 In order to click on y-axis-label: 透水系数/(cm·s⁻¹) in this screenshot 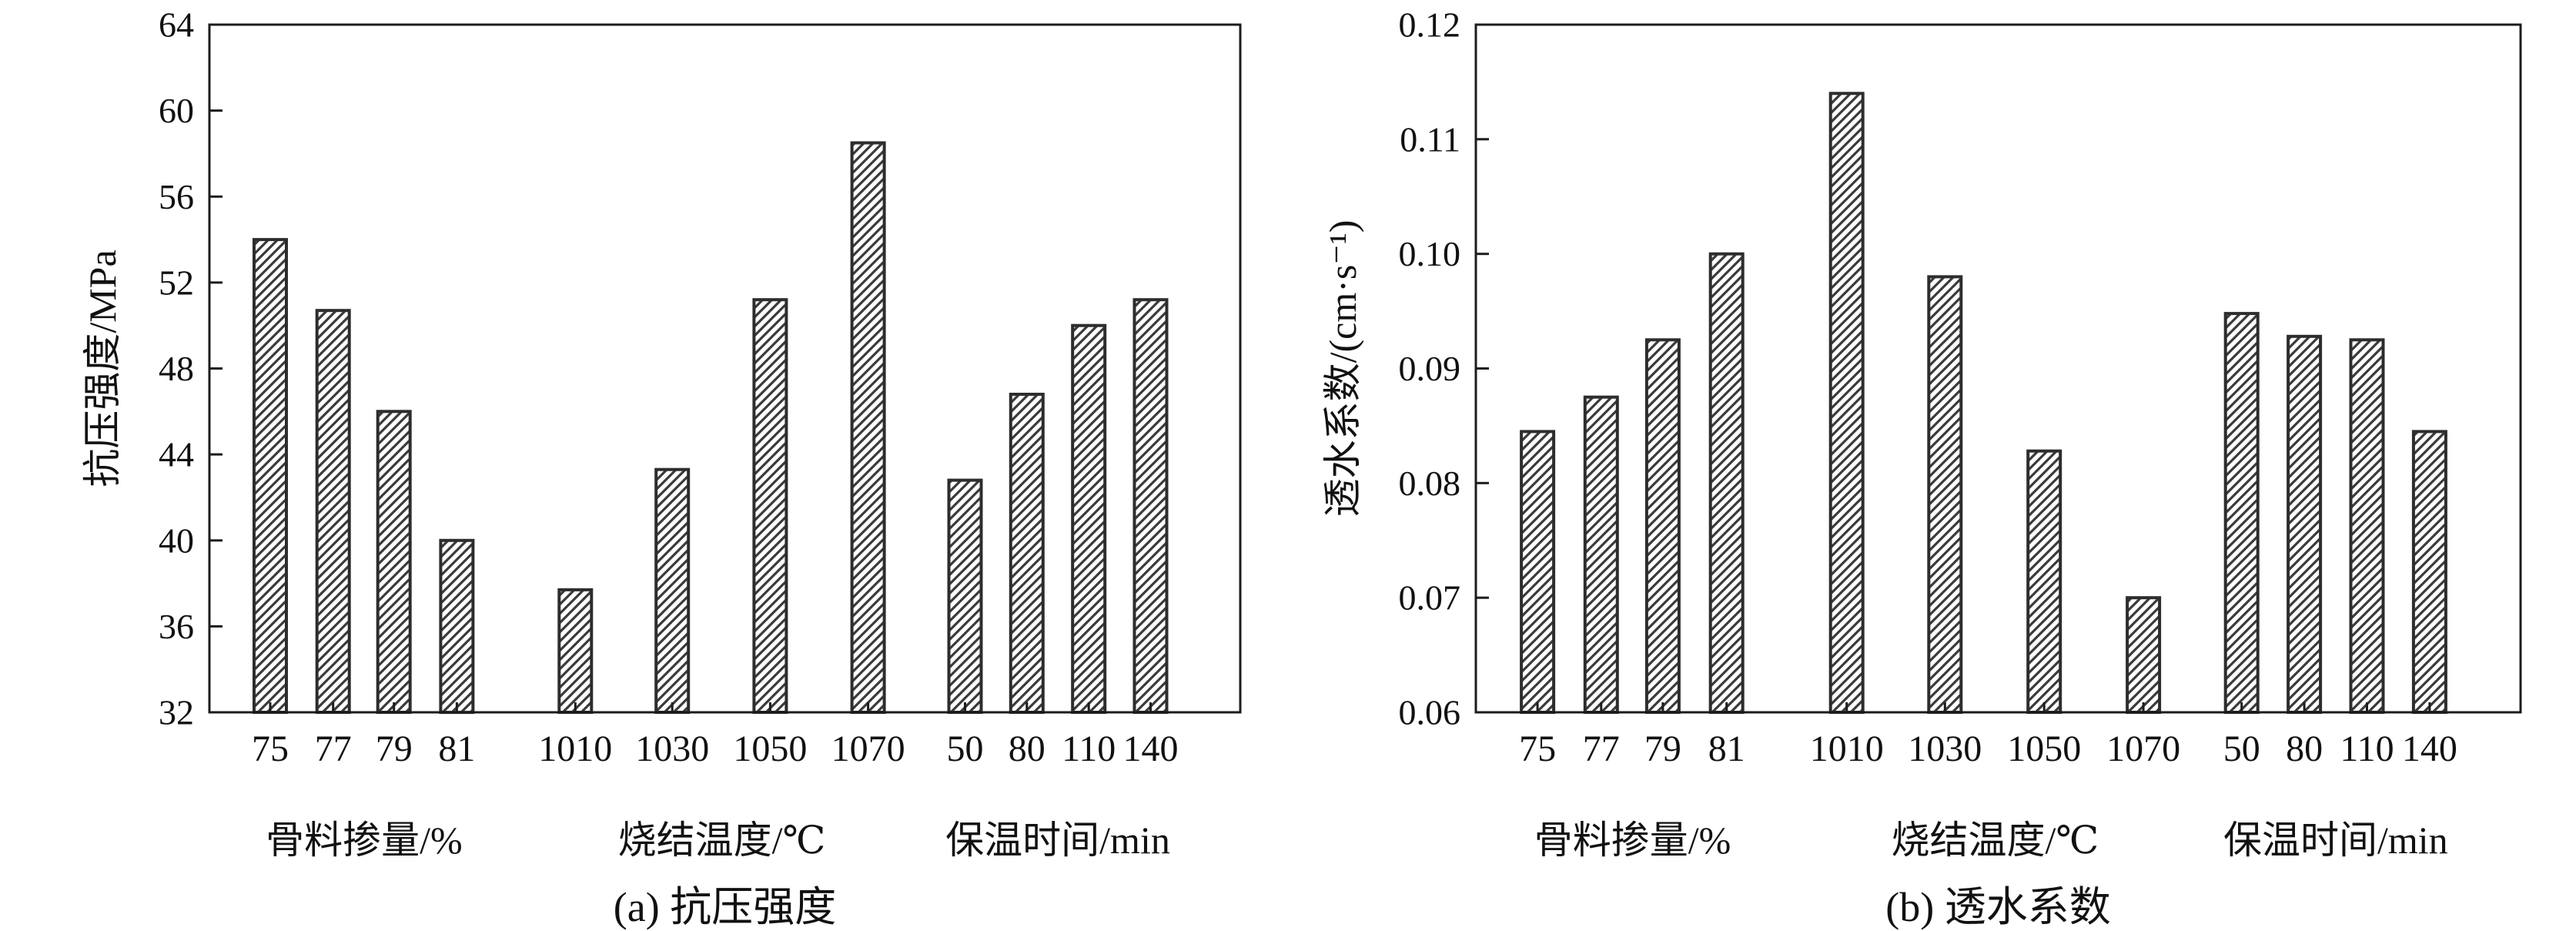, I will do `click(1342, 368)`.